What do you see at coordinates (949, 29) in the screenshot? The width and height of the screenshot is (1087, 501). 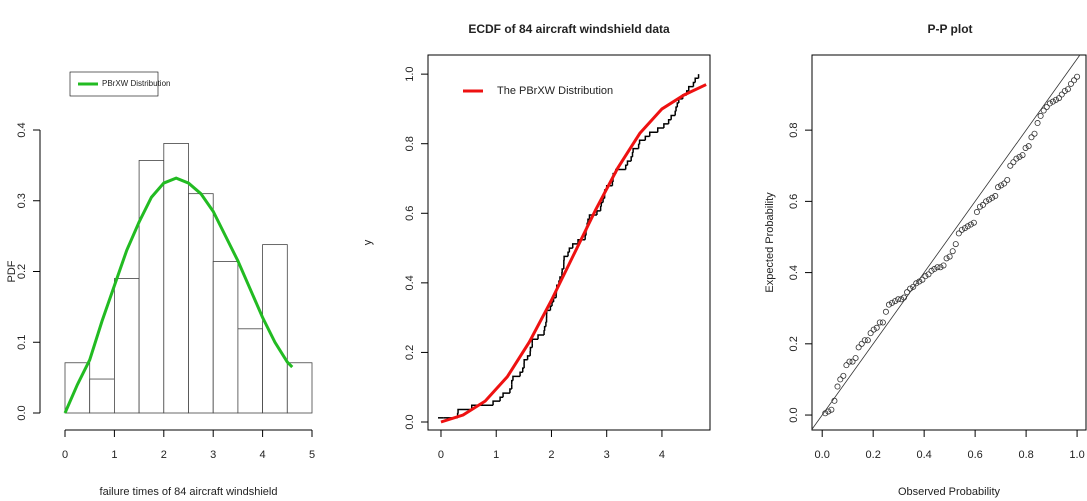 I see `chart-title: P-P plot` at bounding box center [949, 29].